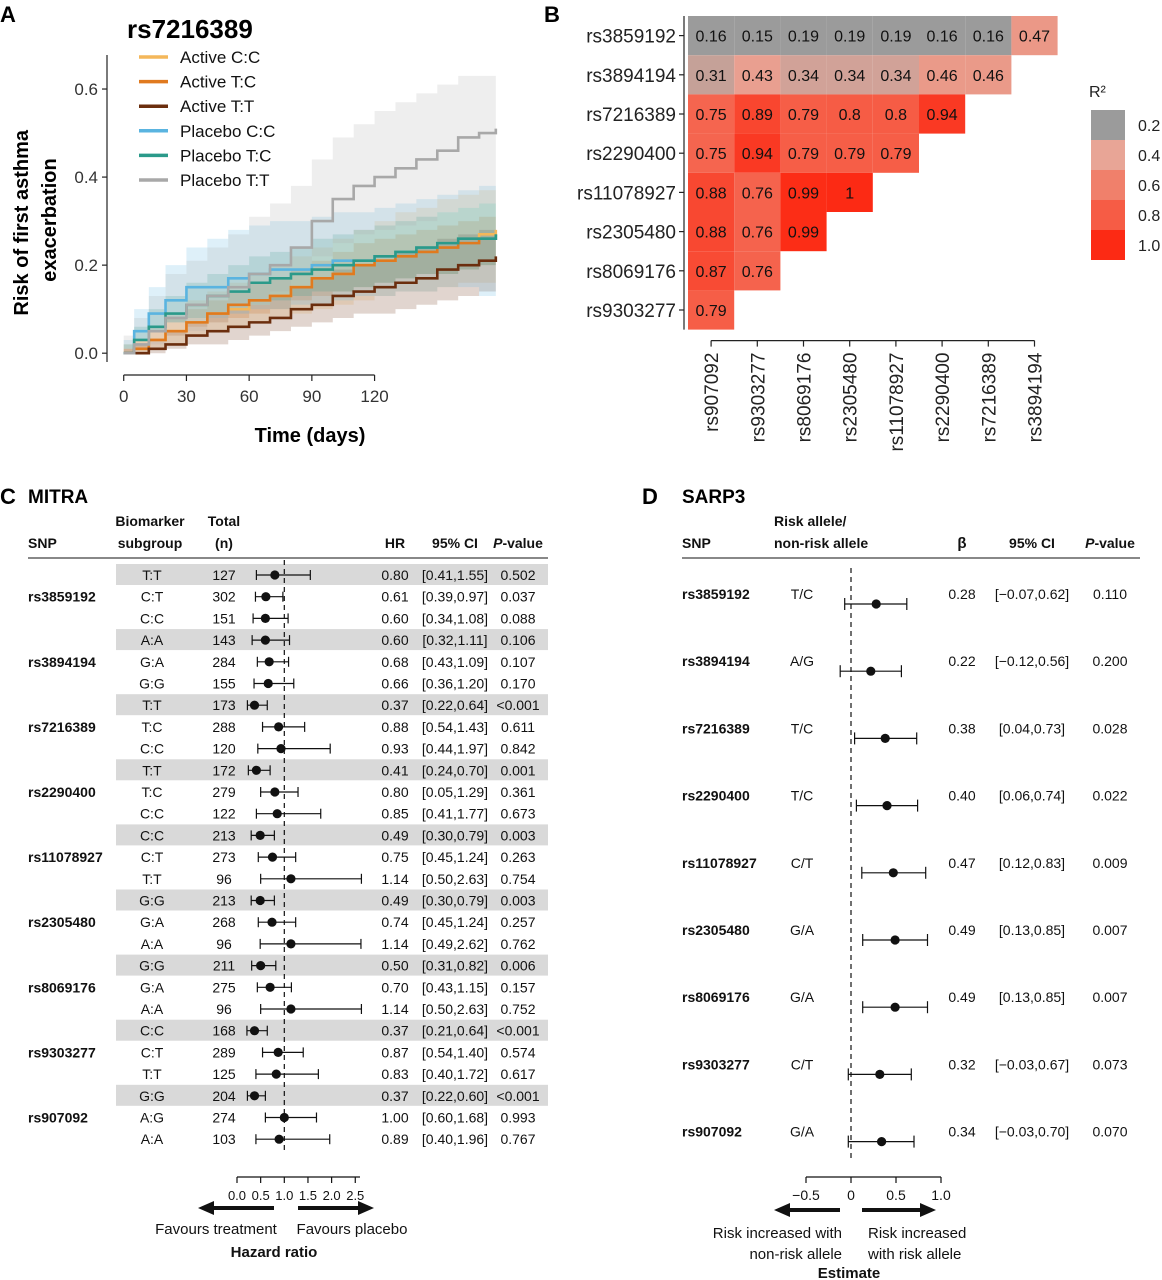 The image size is (1162, 1280). Describe the element at coordinates (394, 662) in the screenshot. I see `mitra-hr: 0.68` at that location.